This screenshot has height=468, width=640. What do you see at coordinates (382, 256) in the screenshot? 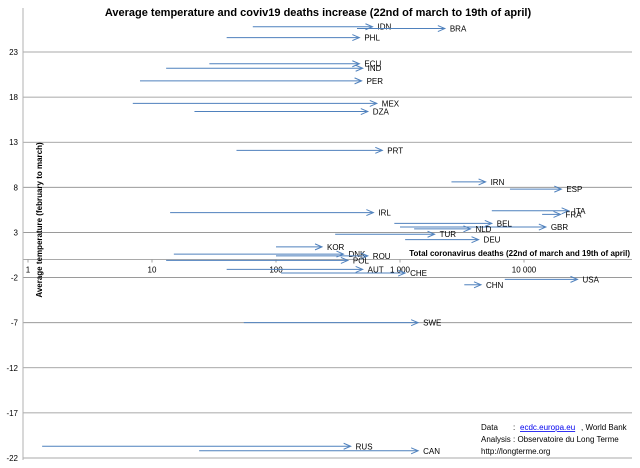
I see `arrow-label: ROU` at bounding box center [382, 256].